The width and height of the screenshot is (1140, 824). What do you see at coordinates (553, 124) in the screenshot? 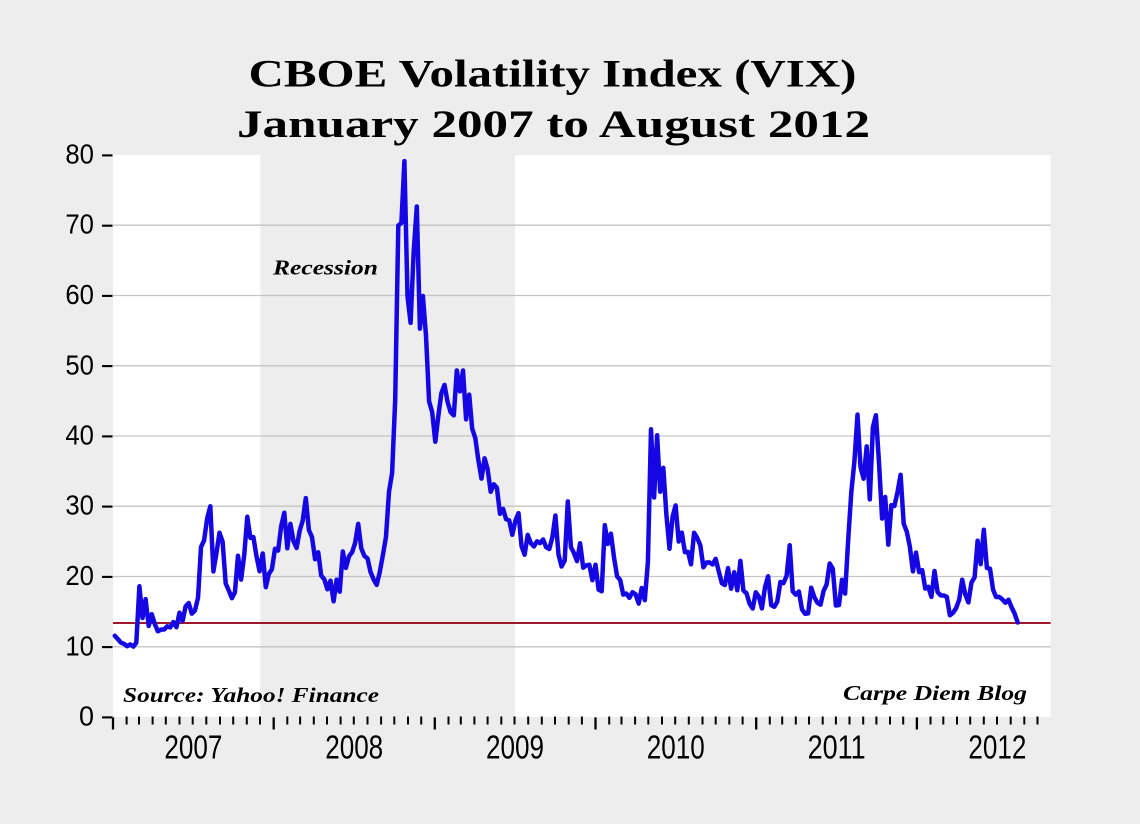
I see `svg-text: January 2007 to August 2012` at bounding box center [553, 124].